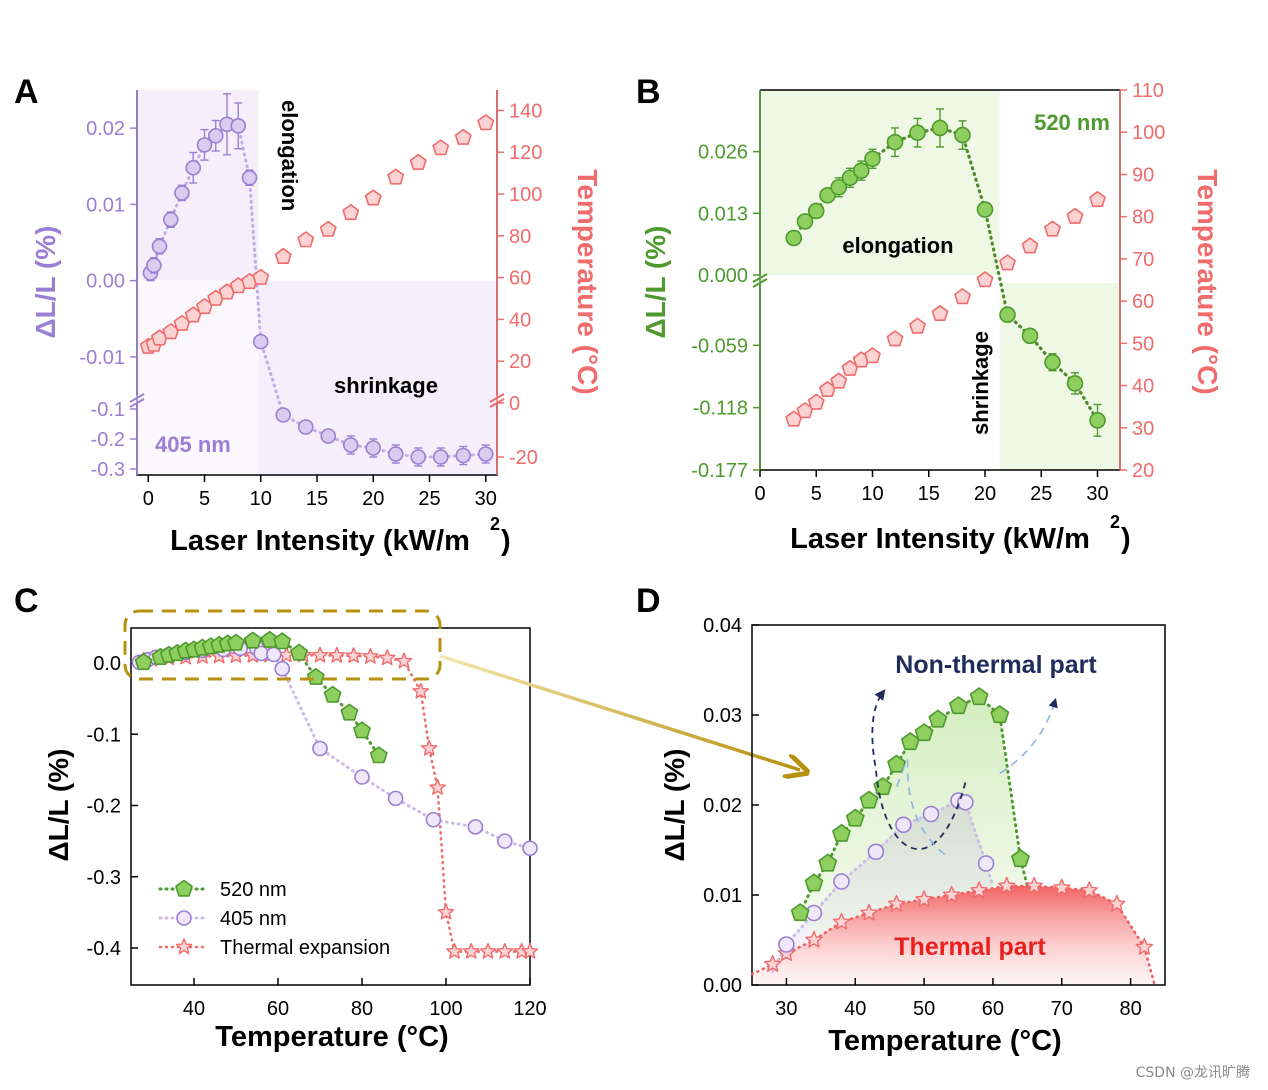 The height and width of the screenshot is (1090, 1268). Describe the element at coordinates (872, 494) in the screenshot. I see `b-x-tick-label: 10` at that location.